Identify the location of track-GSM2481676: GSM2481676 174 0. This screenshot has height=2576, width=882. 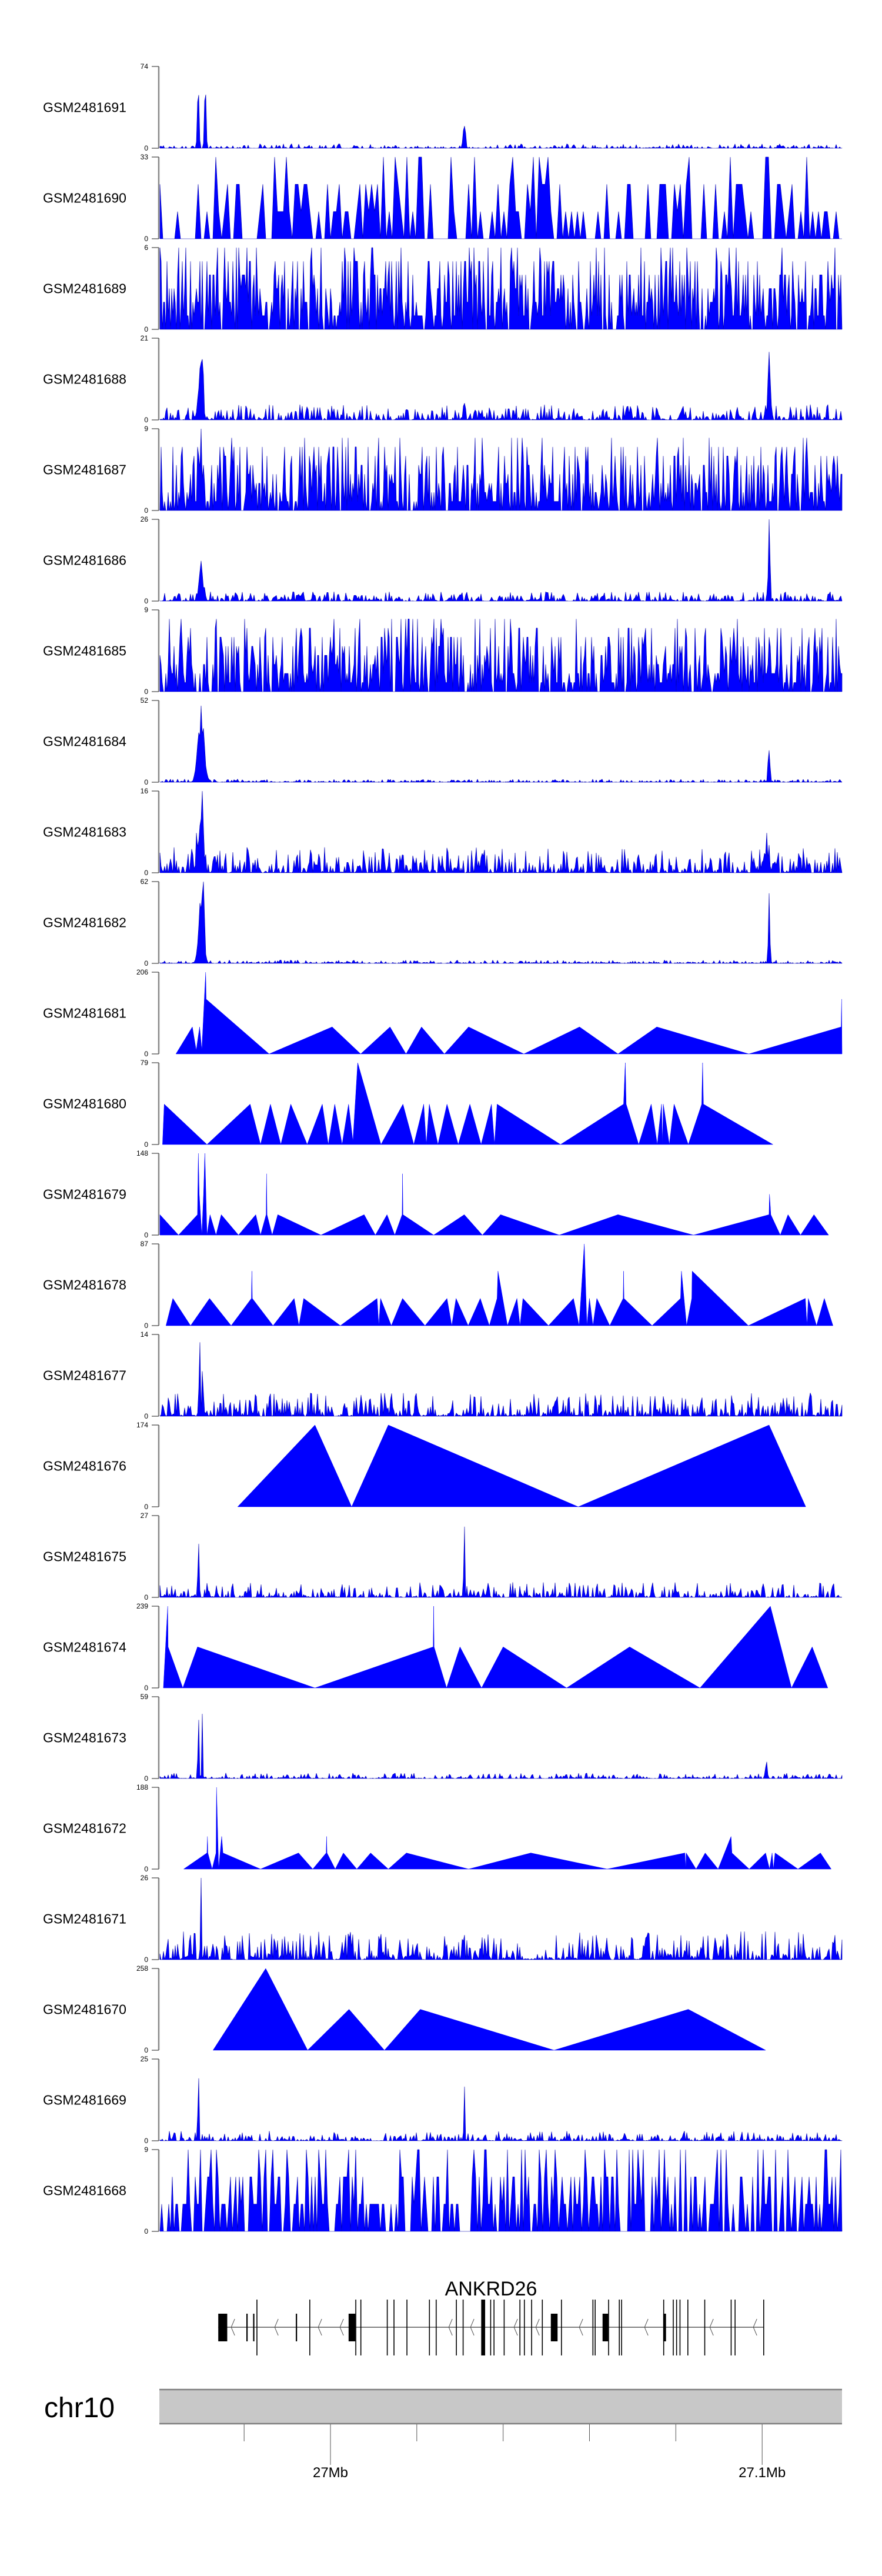
(424, 1466).